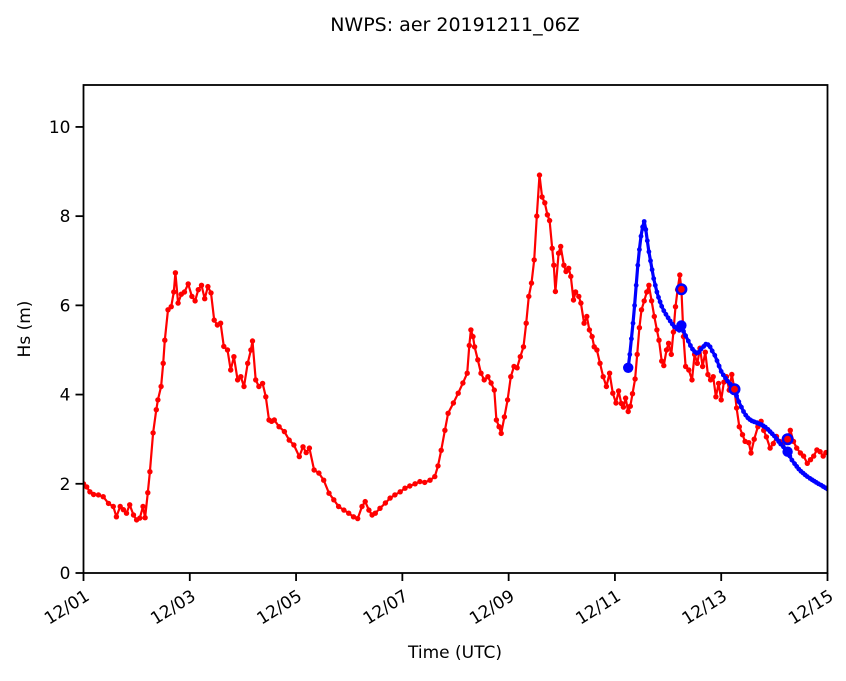  Describe the element at coordinates (65, 396) in the screenshot. I see `y-tick-label: 4` at that location.